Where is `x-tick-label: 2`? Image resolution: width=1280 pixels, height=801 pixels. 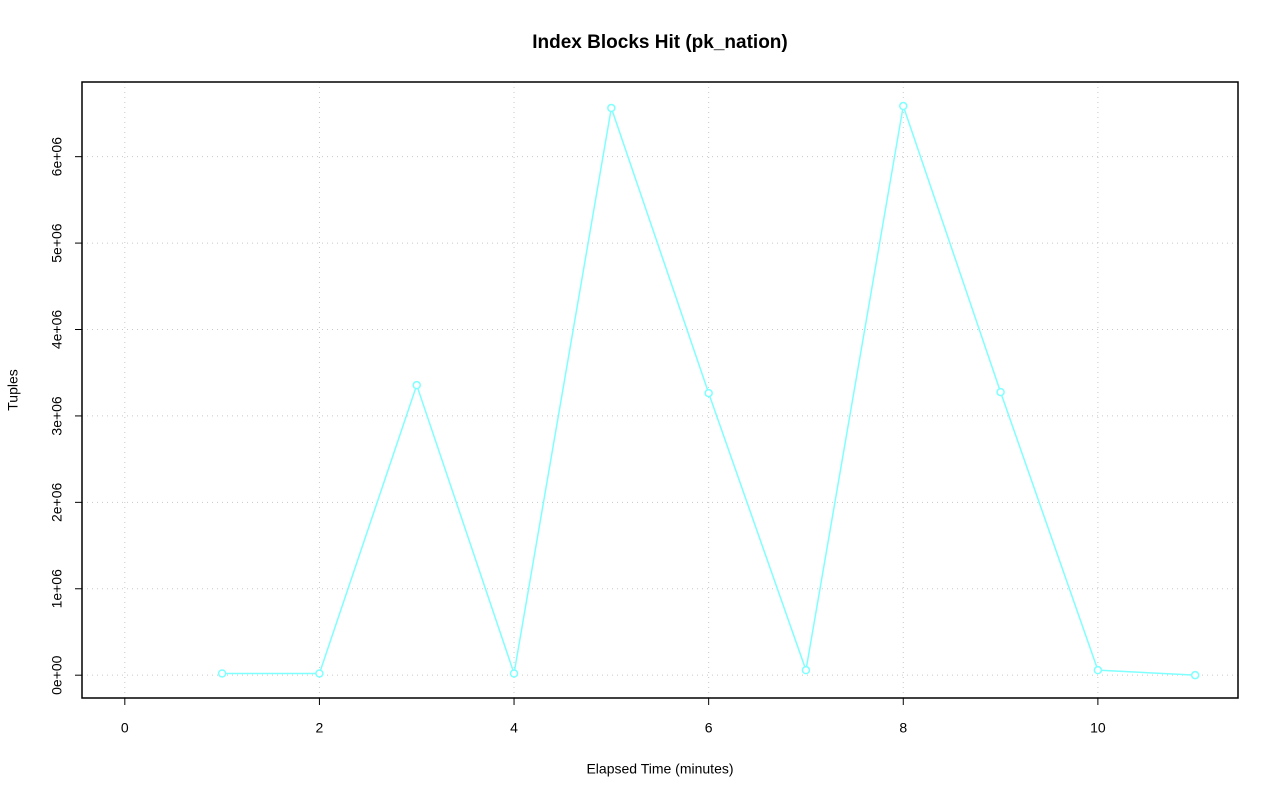 x-tick-label: 2 is located at coordinates (320, 728).